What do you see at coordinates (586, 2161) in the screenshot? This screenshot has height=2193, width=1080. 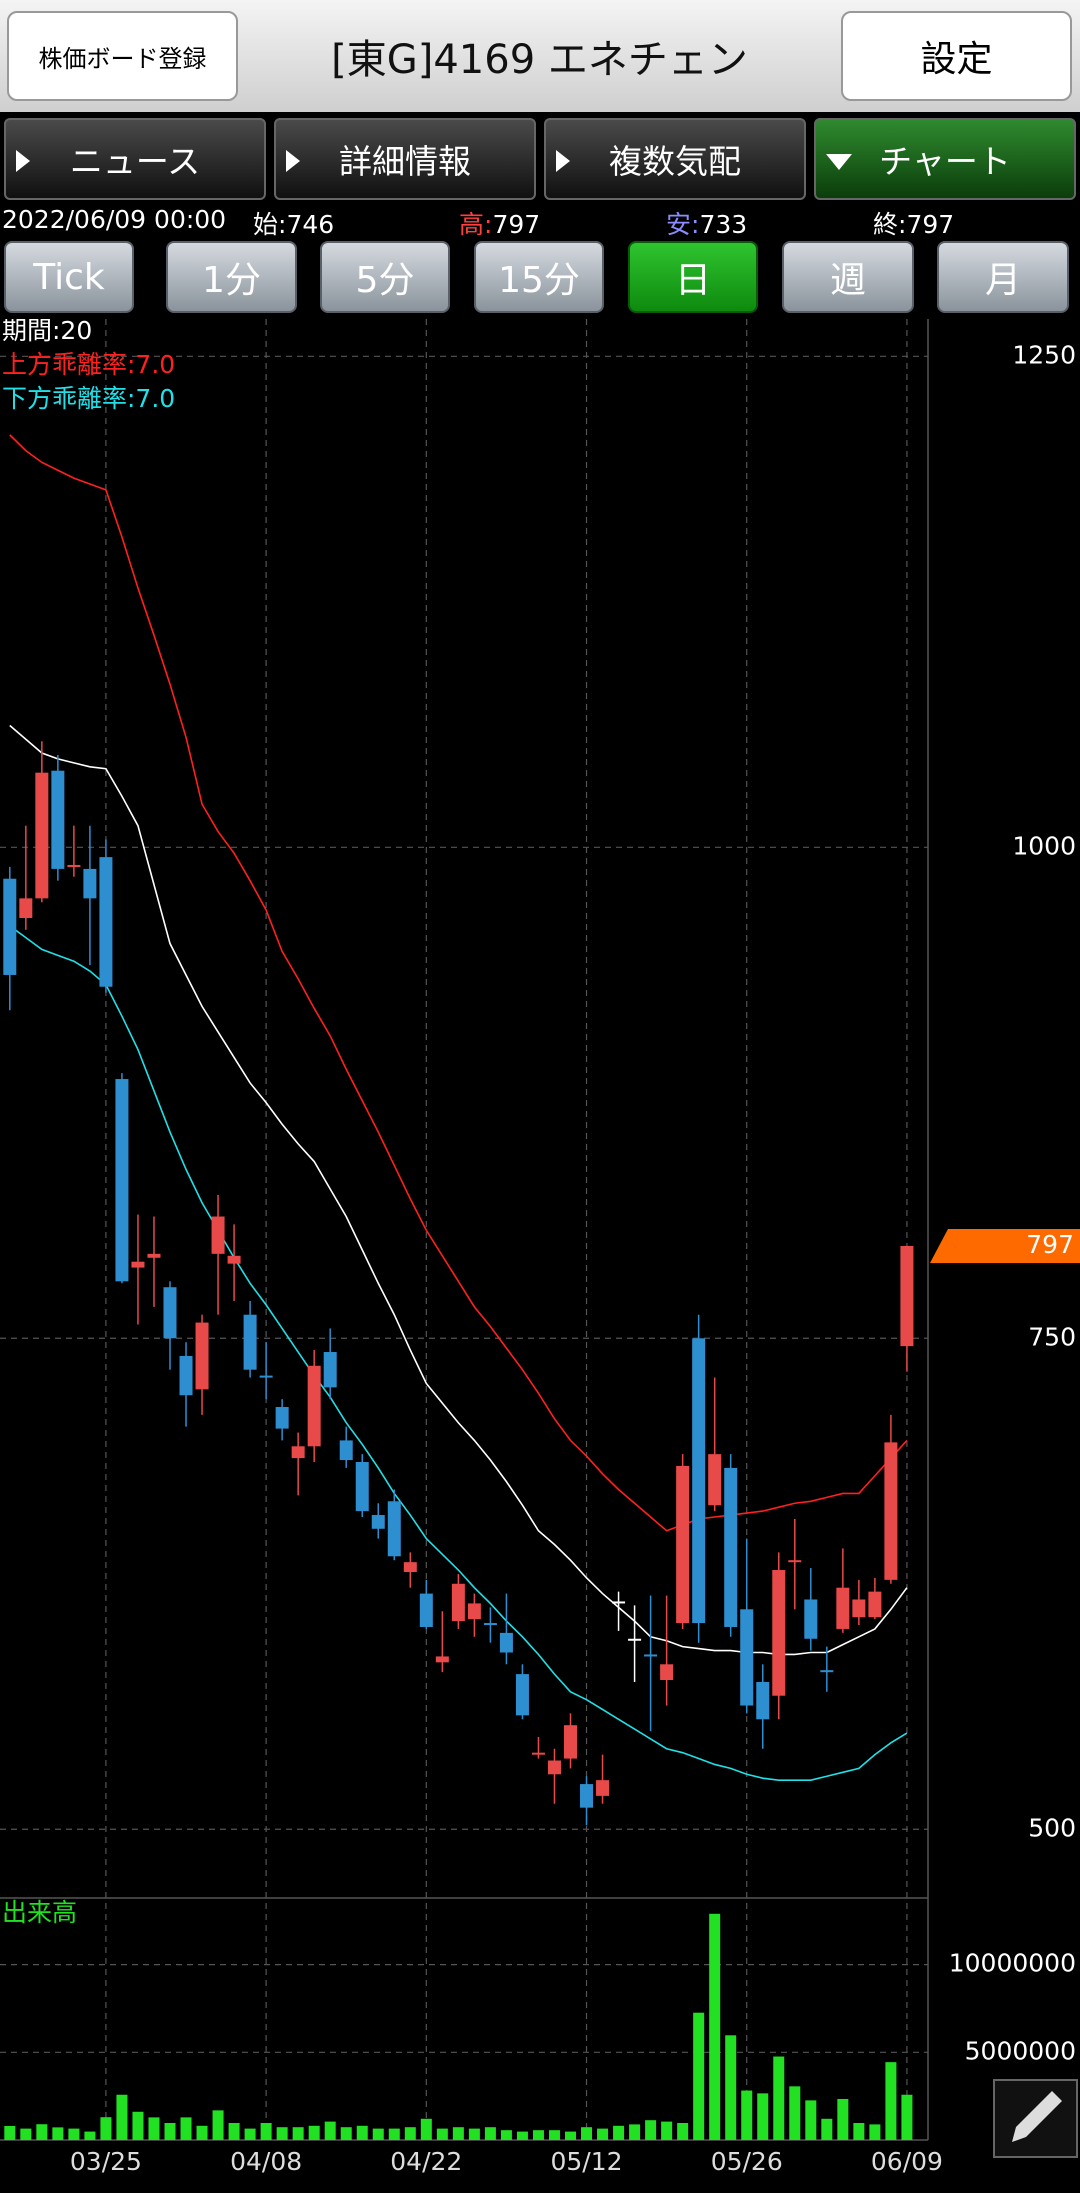 I see `x-tick-label: 05/12` at bounding box center [586, 2161].